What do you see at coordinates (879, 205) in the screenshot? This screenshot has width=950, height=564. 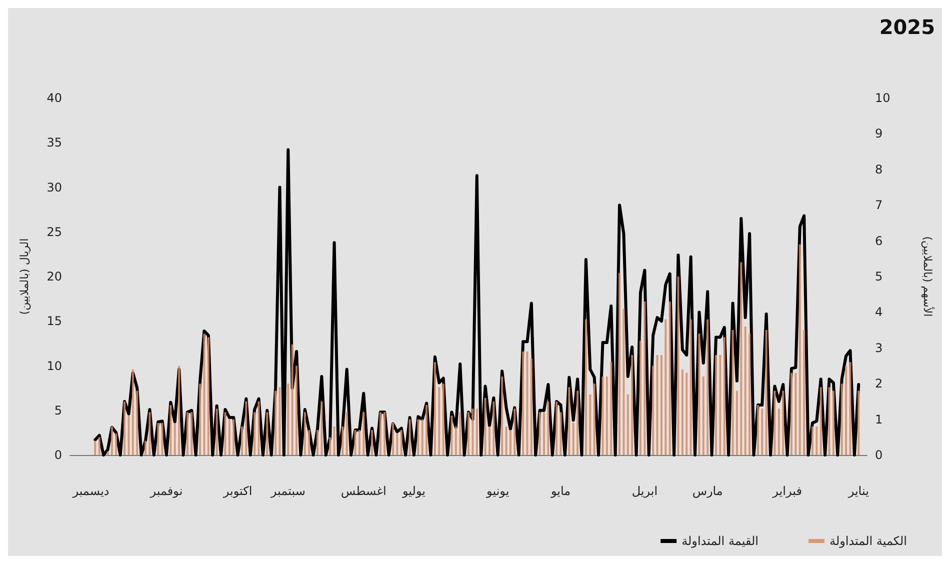 I see `y2-tick-label: 7` at bounding box center [879, 205].